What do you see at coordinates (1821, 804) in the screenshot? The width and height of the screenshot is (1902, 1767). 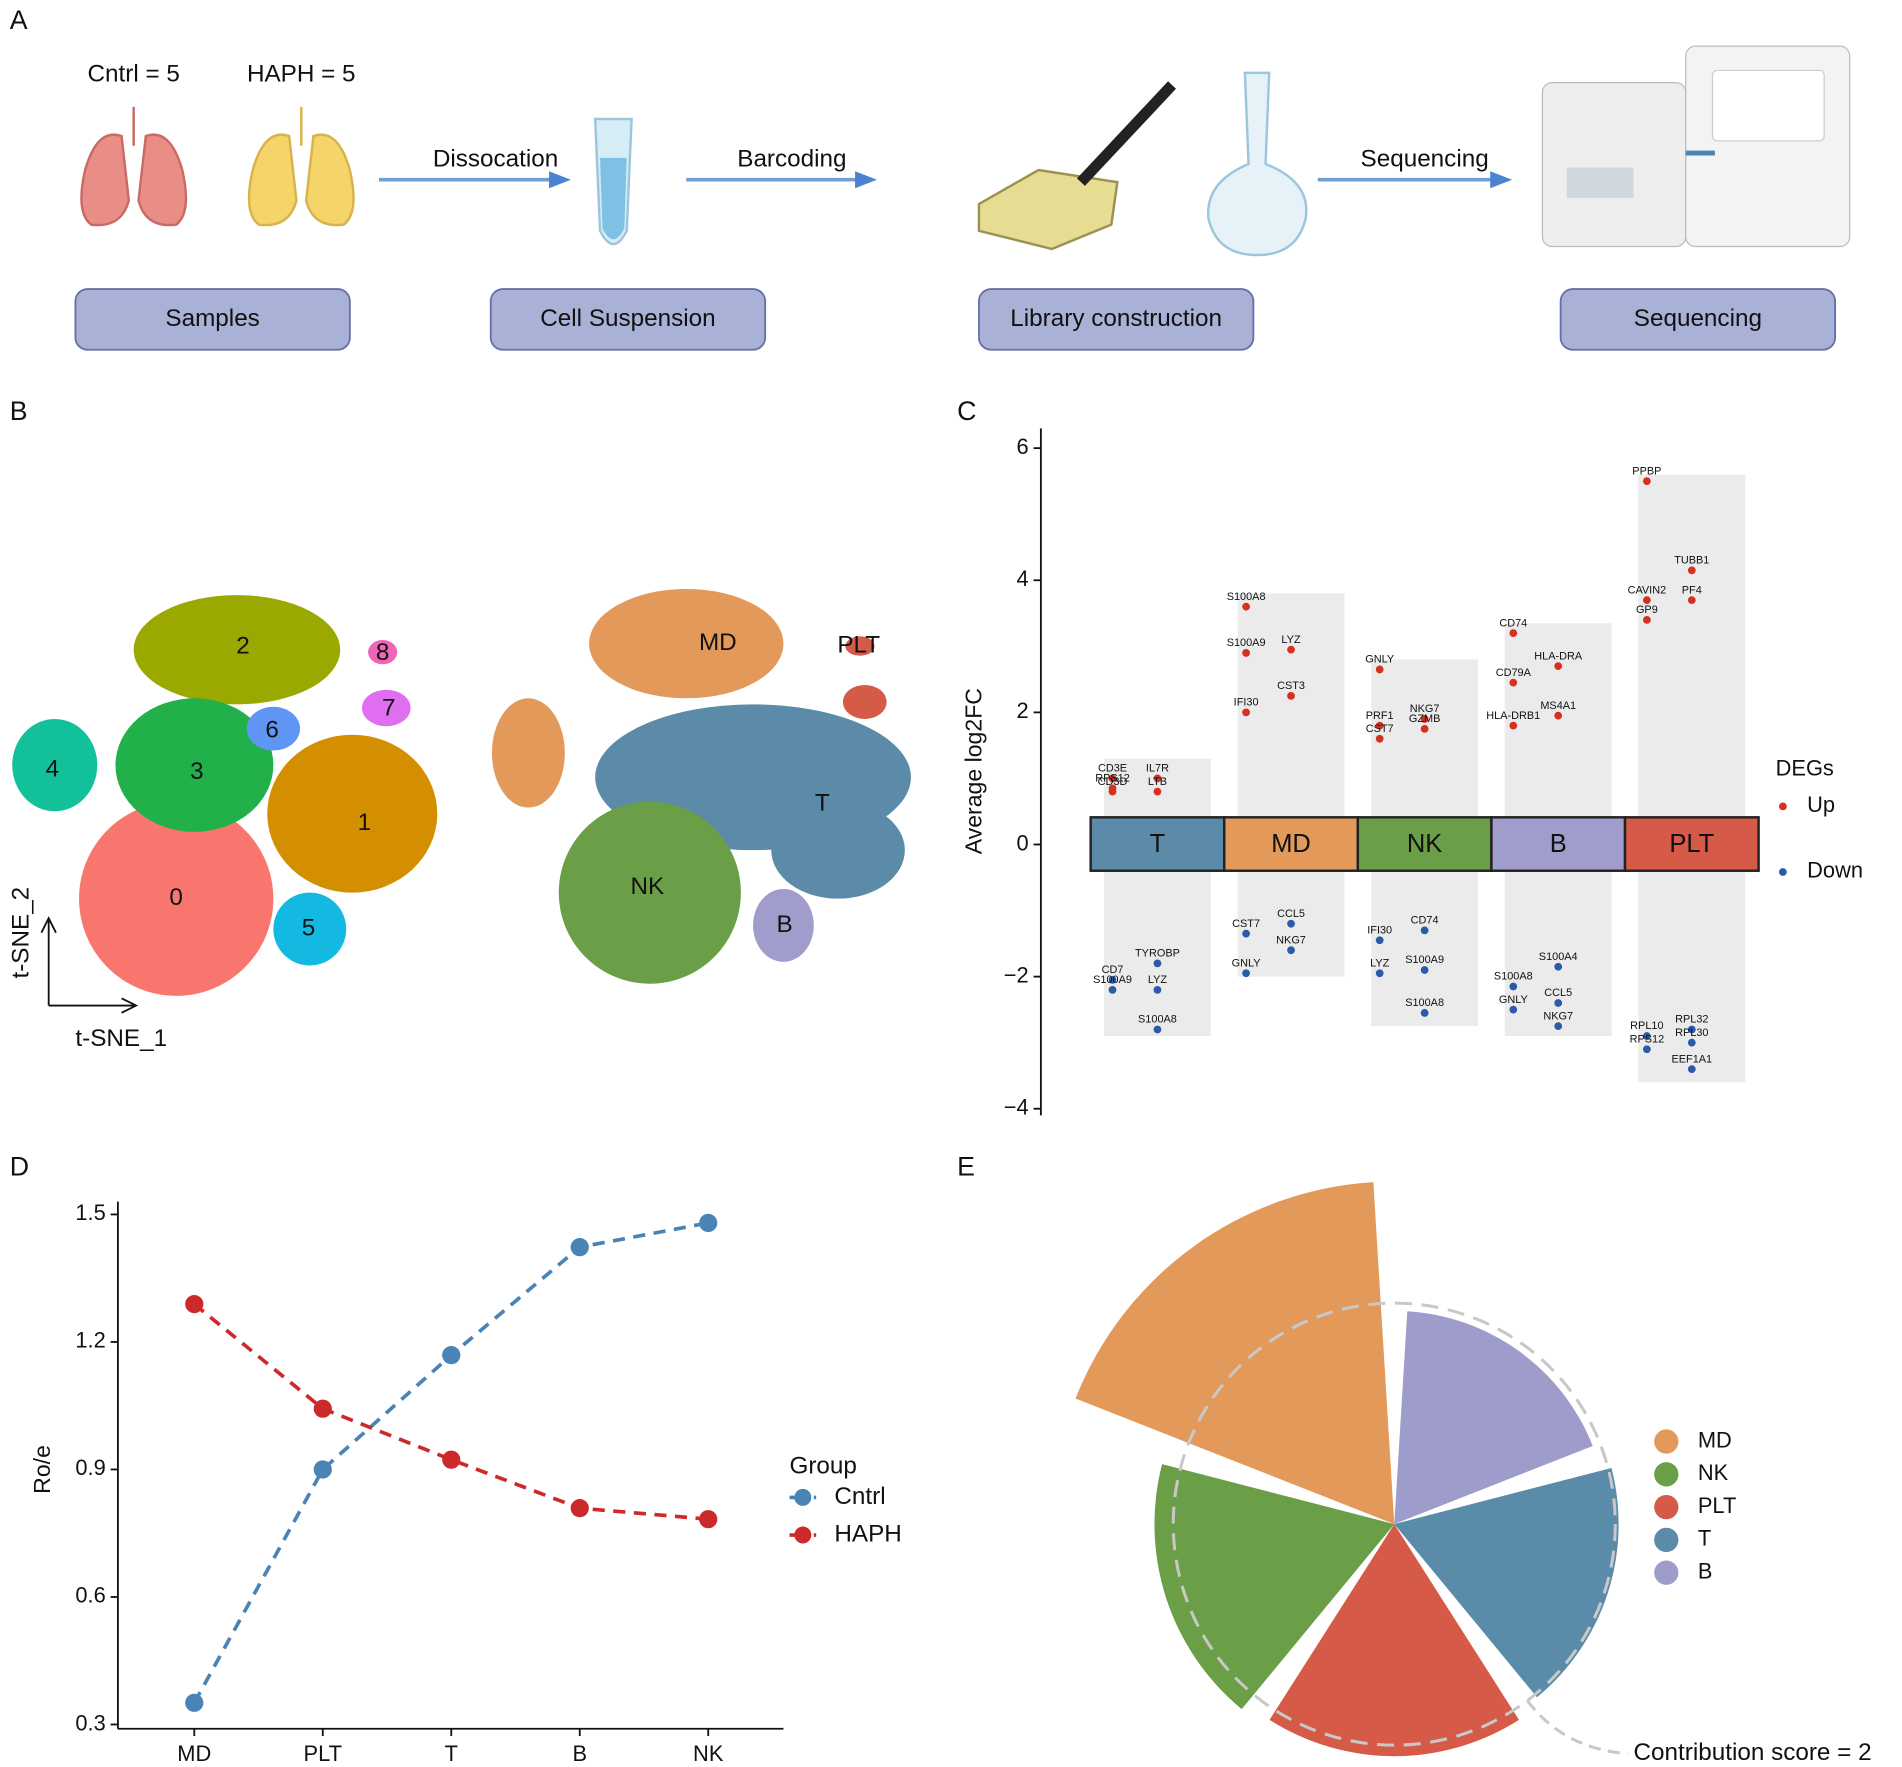 I see `legend-label: Up` at bounding box center [1821, 804].